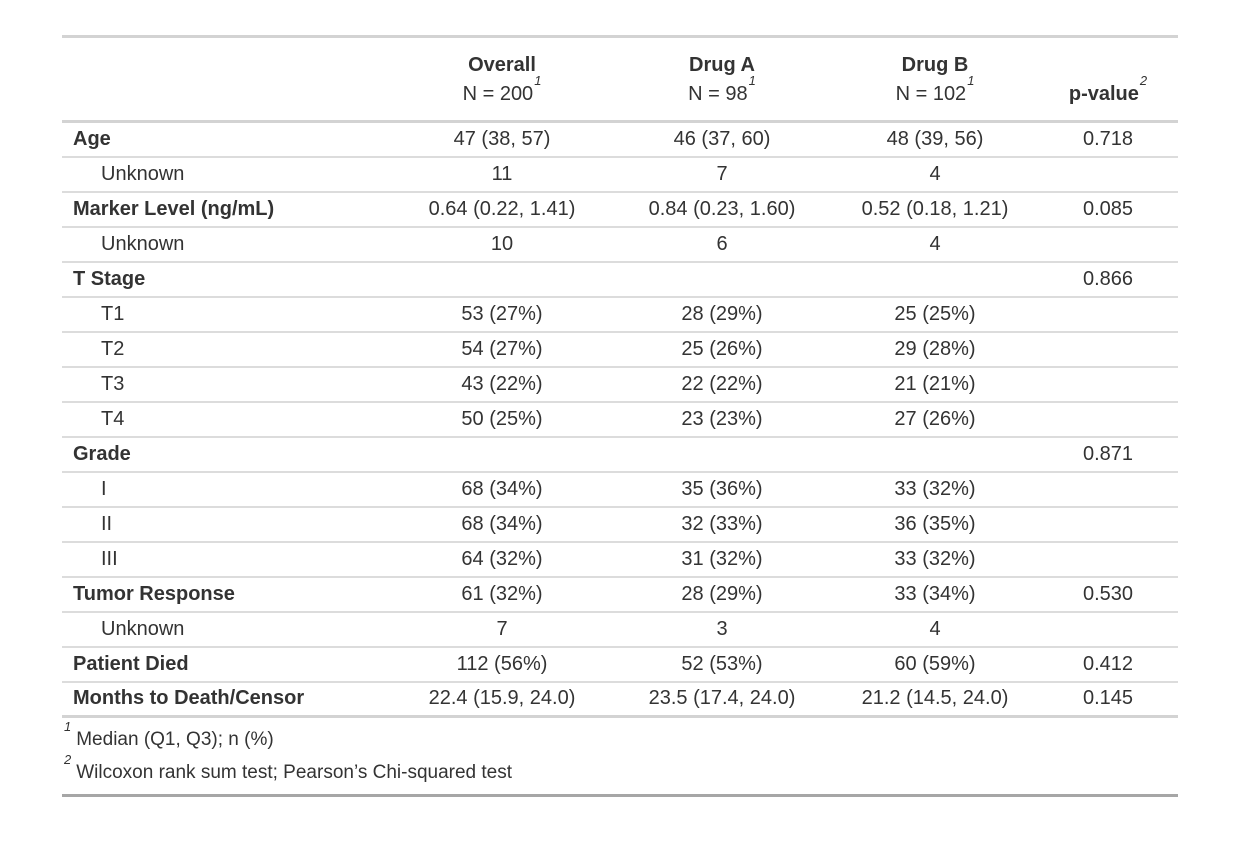  I want to click on table-row: Unknown 11 7 4, so click(620, 174).